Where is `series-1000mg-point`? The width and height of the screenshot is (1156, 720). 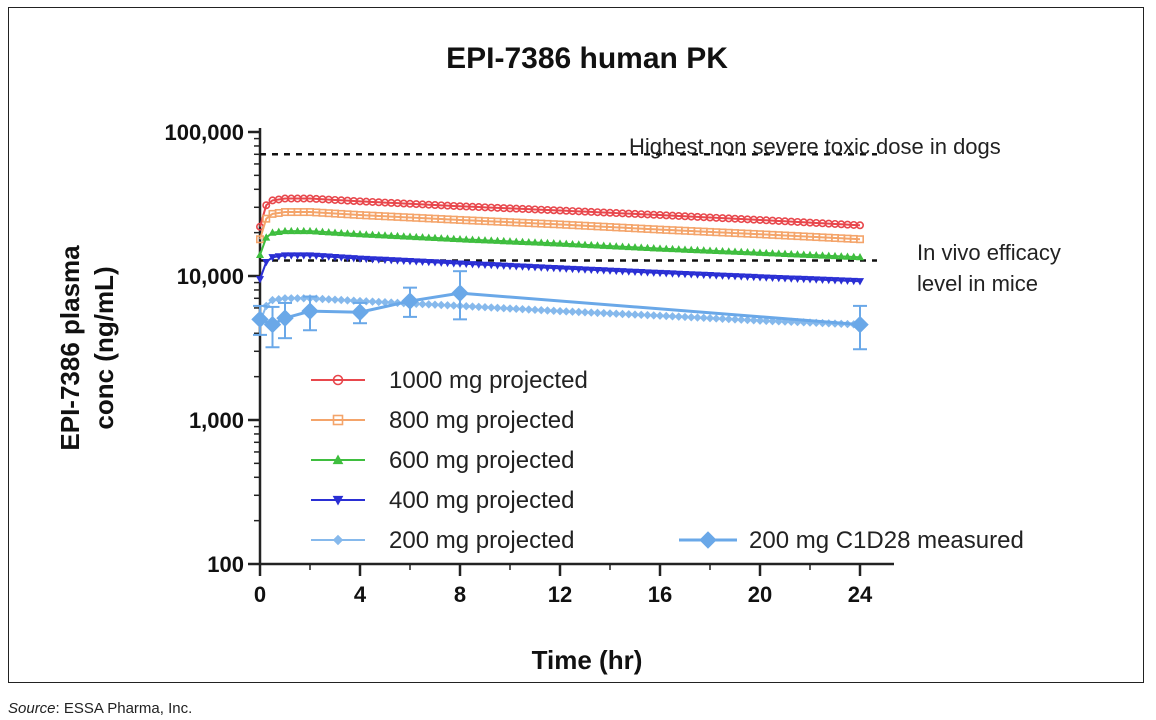 series-1000mg-point is located at coordinates (266, 205).